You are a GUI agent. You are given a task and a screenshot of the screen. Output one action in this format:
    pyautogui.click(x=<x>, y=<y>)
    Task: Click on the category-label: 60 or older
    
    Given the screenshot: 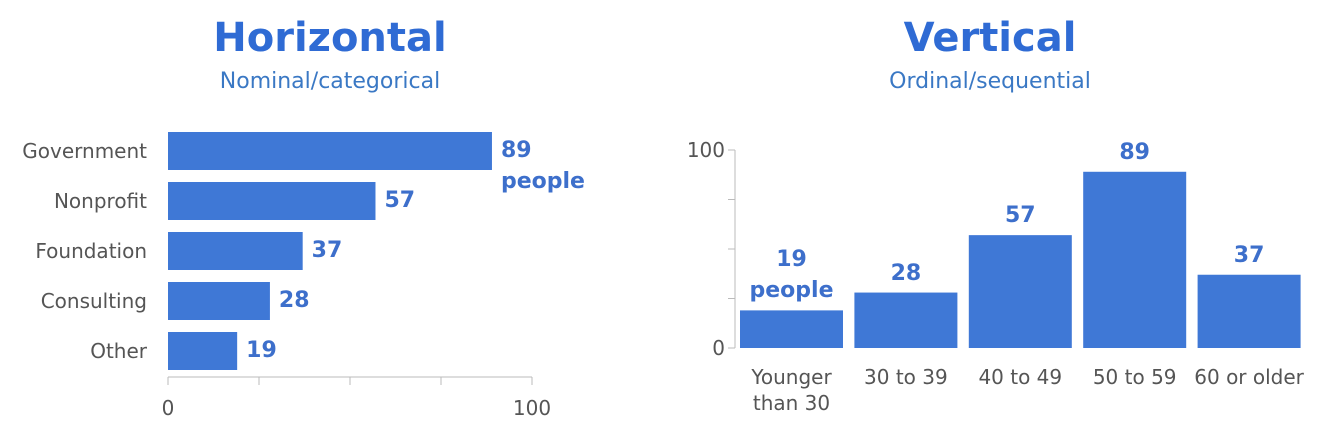 What is the action you would take?
    pyautogui.click(x=1249, y=377)
    